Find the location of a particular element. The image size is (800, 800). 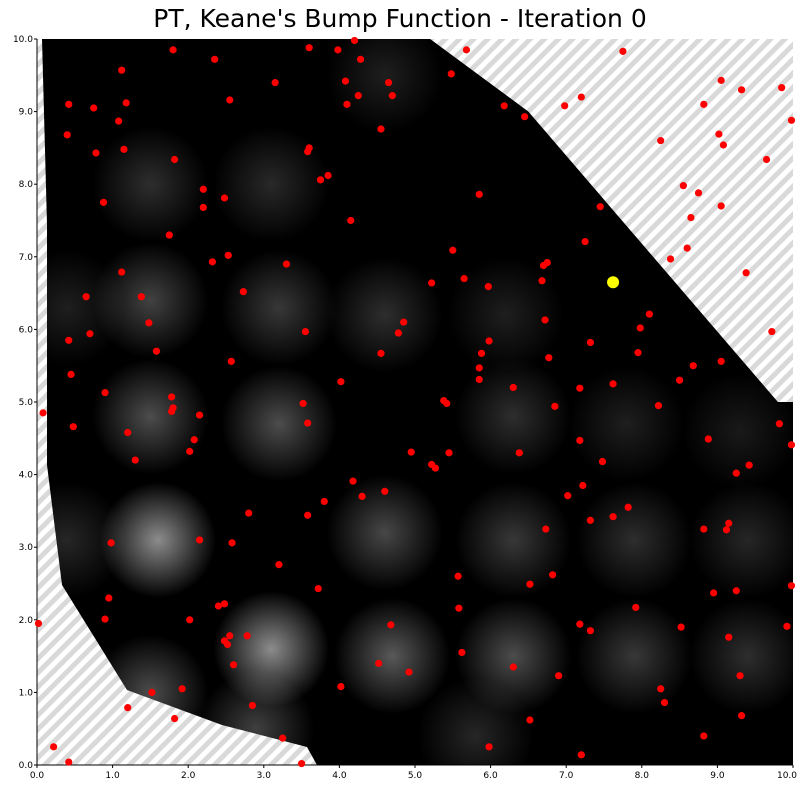

y-tick-label: 10.0 is located at coordinates (23, 40).